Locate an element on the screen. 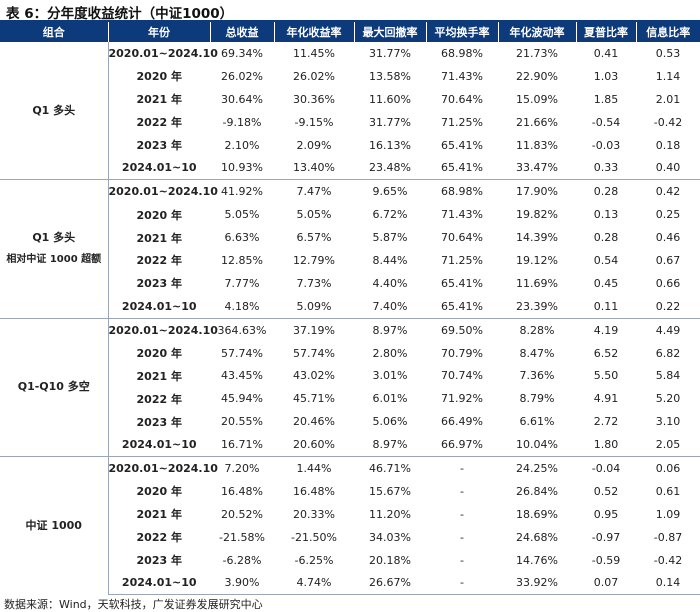 The height and width of the screenshot is (612, 700). volatility-cell: 21.66% is located at coordinates (537, 122).